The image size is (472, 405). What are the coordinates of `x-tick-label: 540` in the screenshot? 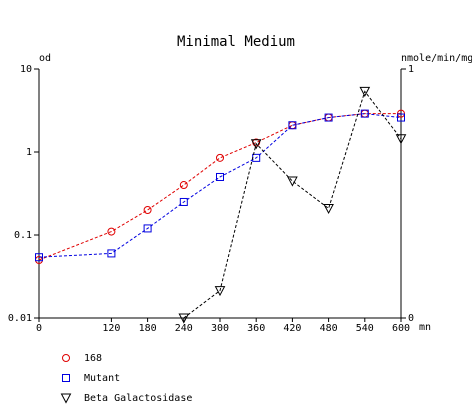 It's located at (365, 328).